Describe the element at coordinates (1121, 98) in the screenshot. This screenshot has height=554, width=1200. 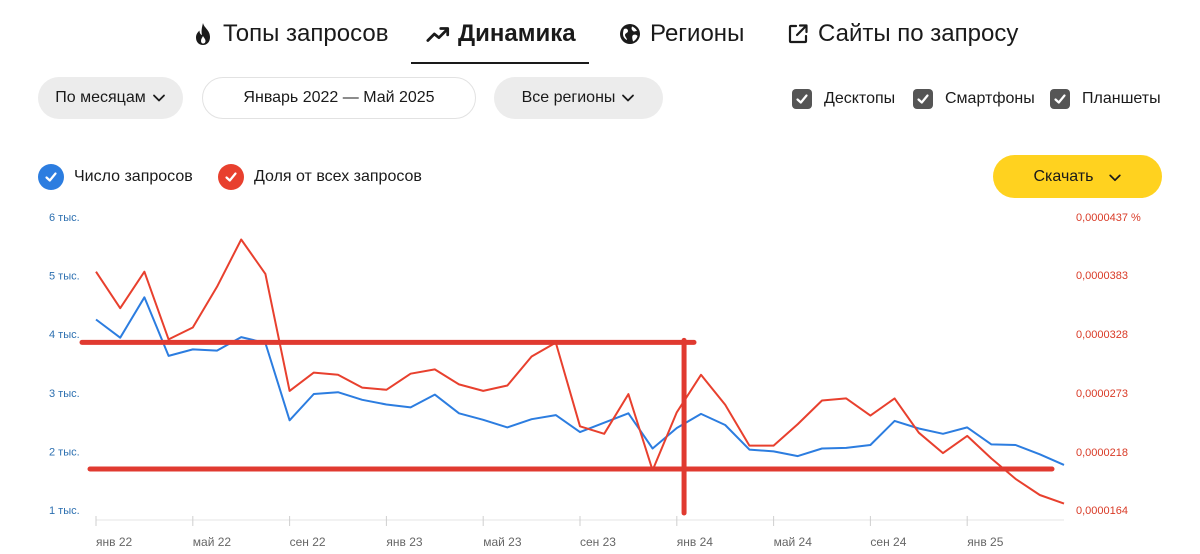
I see `device-label: Планшеты` at that location.